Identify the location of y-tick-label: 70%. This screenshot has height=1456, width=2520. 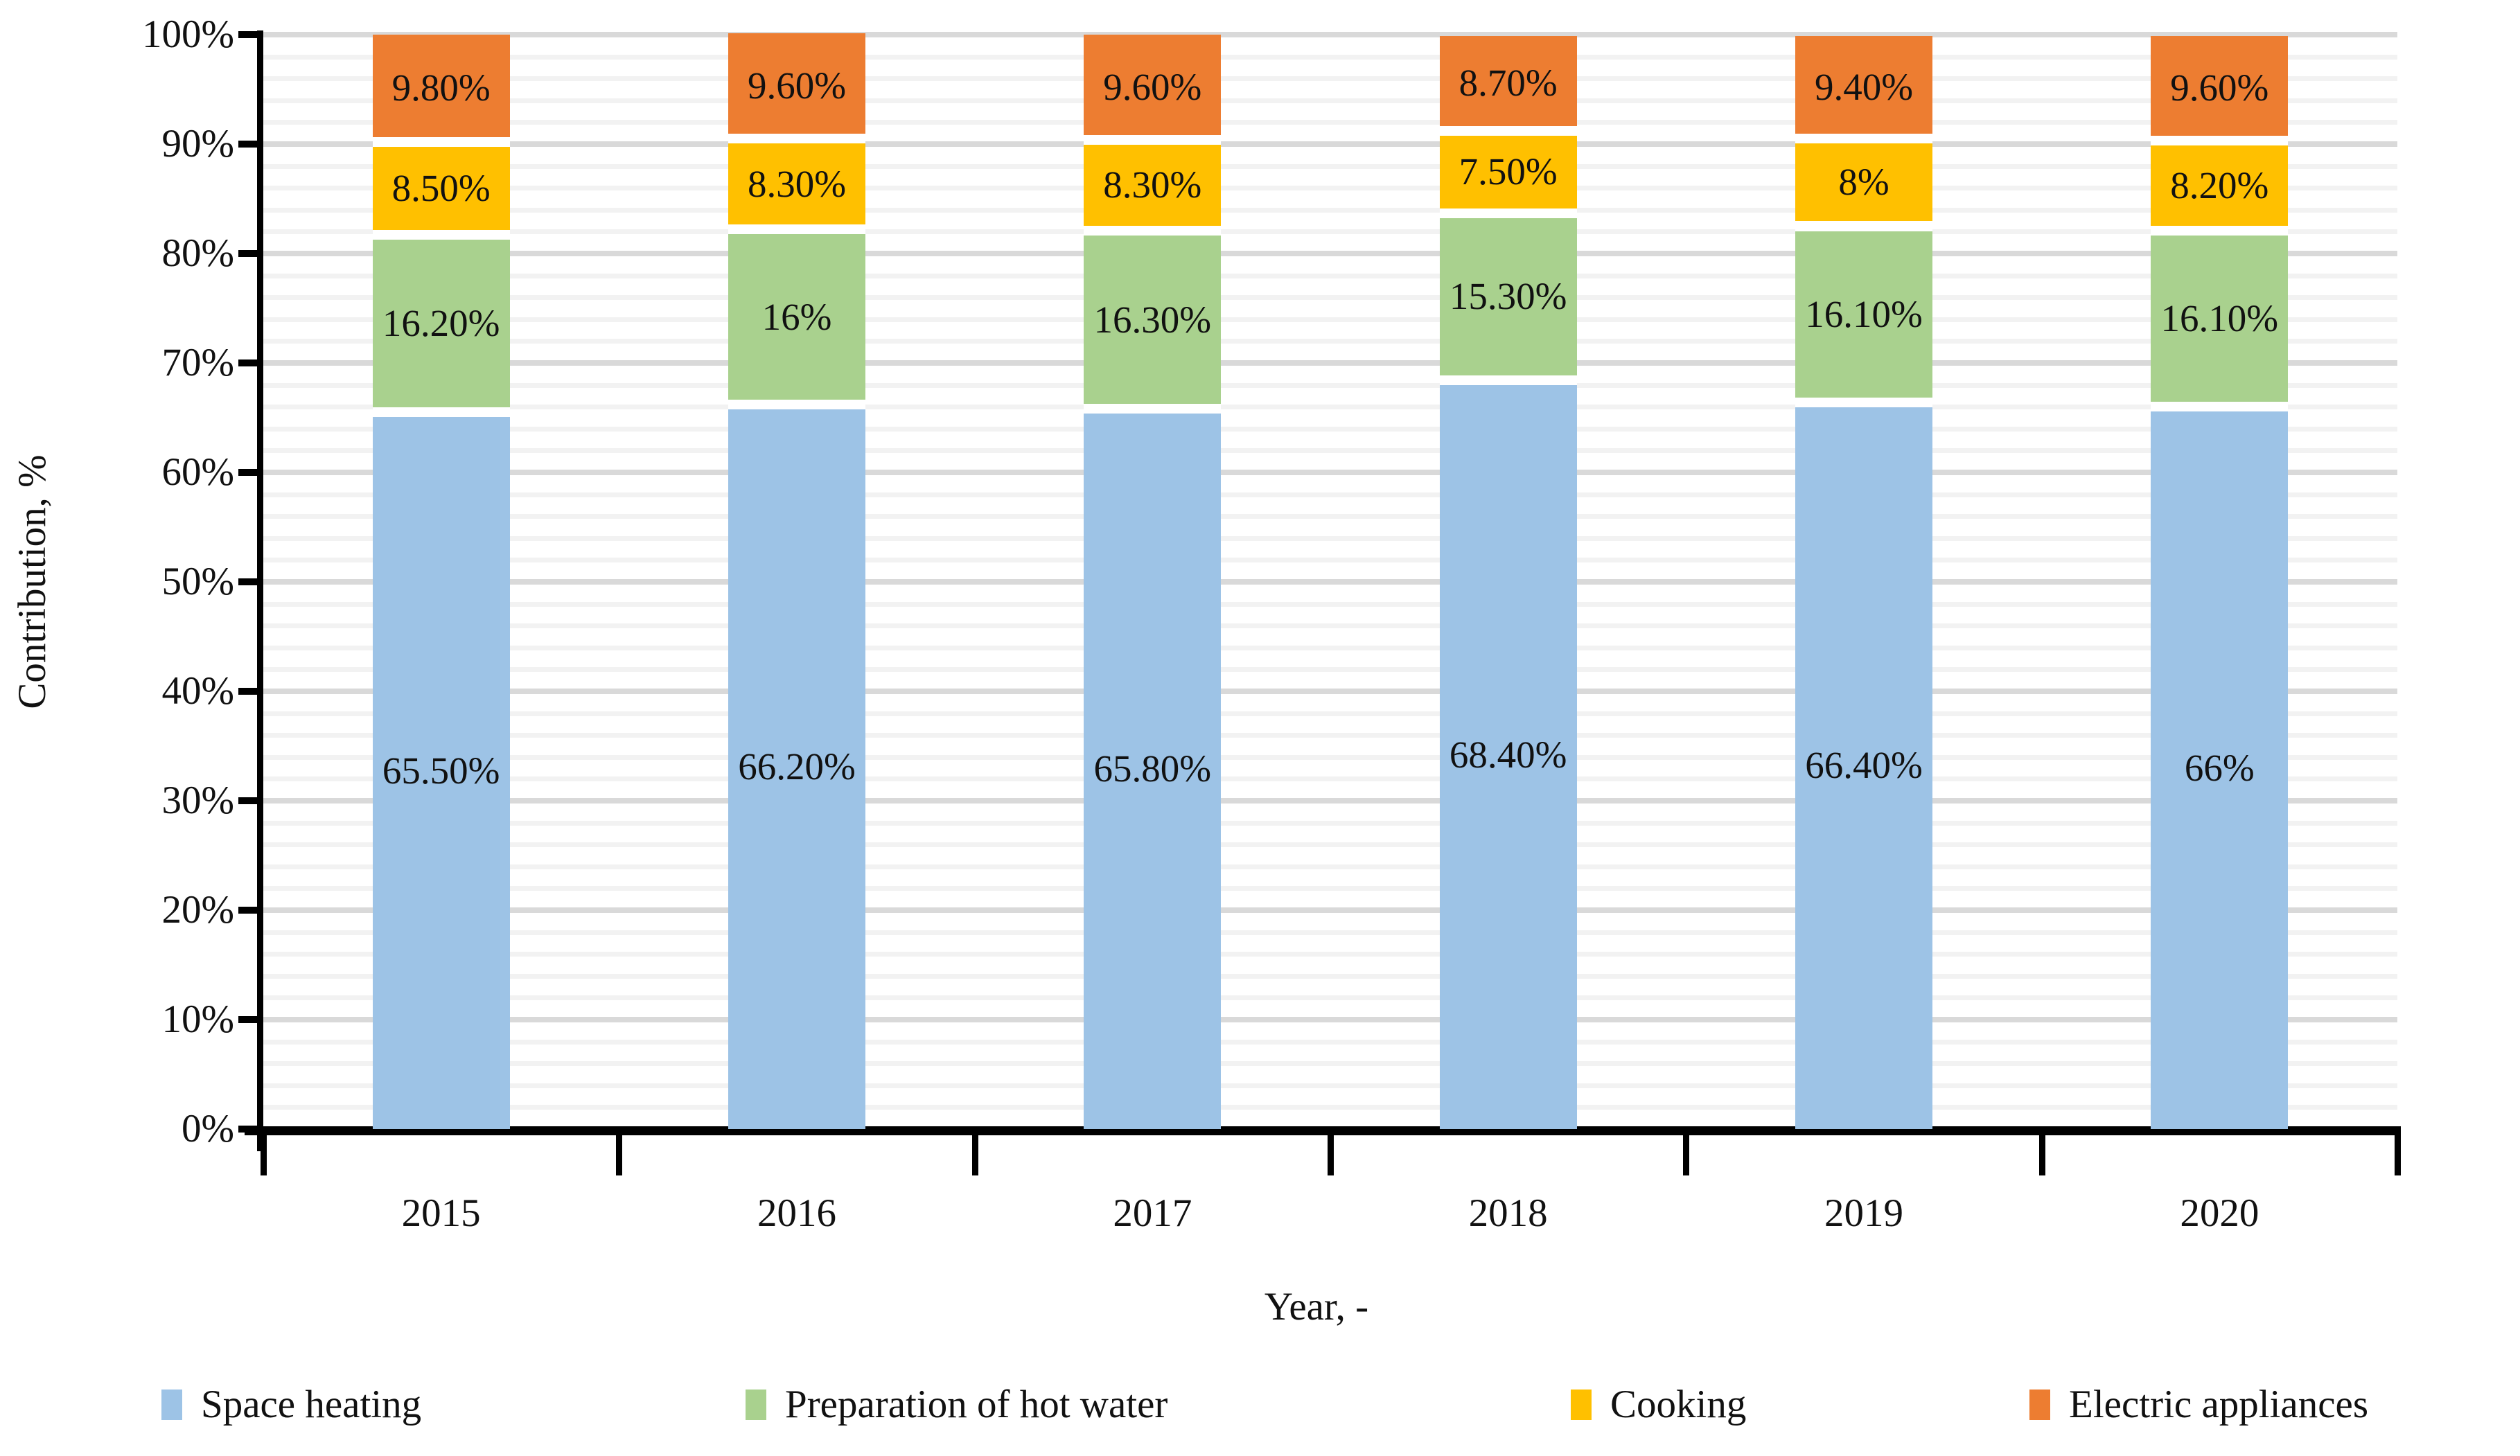
(197, 362).